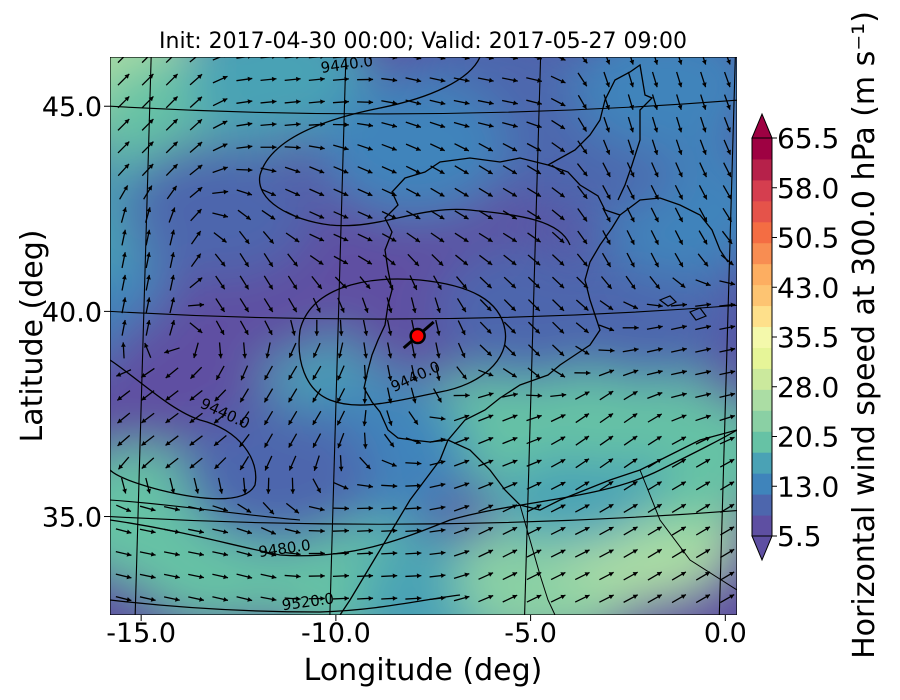 The height and width of the screenshot is (700, 900). What do you see at coordinates (336, 633) in the screenshot?
I see `x-tick-label-1: -10.0` at bounding box center [336, 633].